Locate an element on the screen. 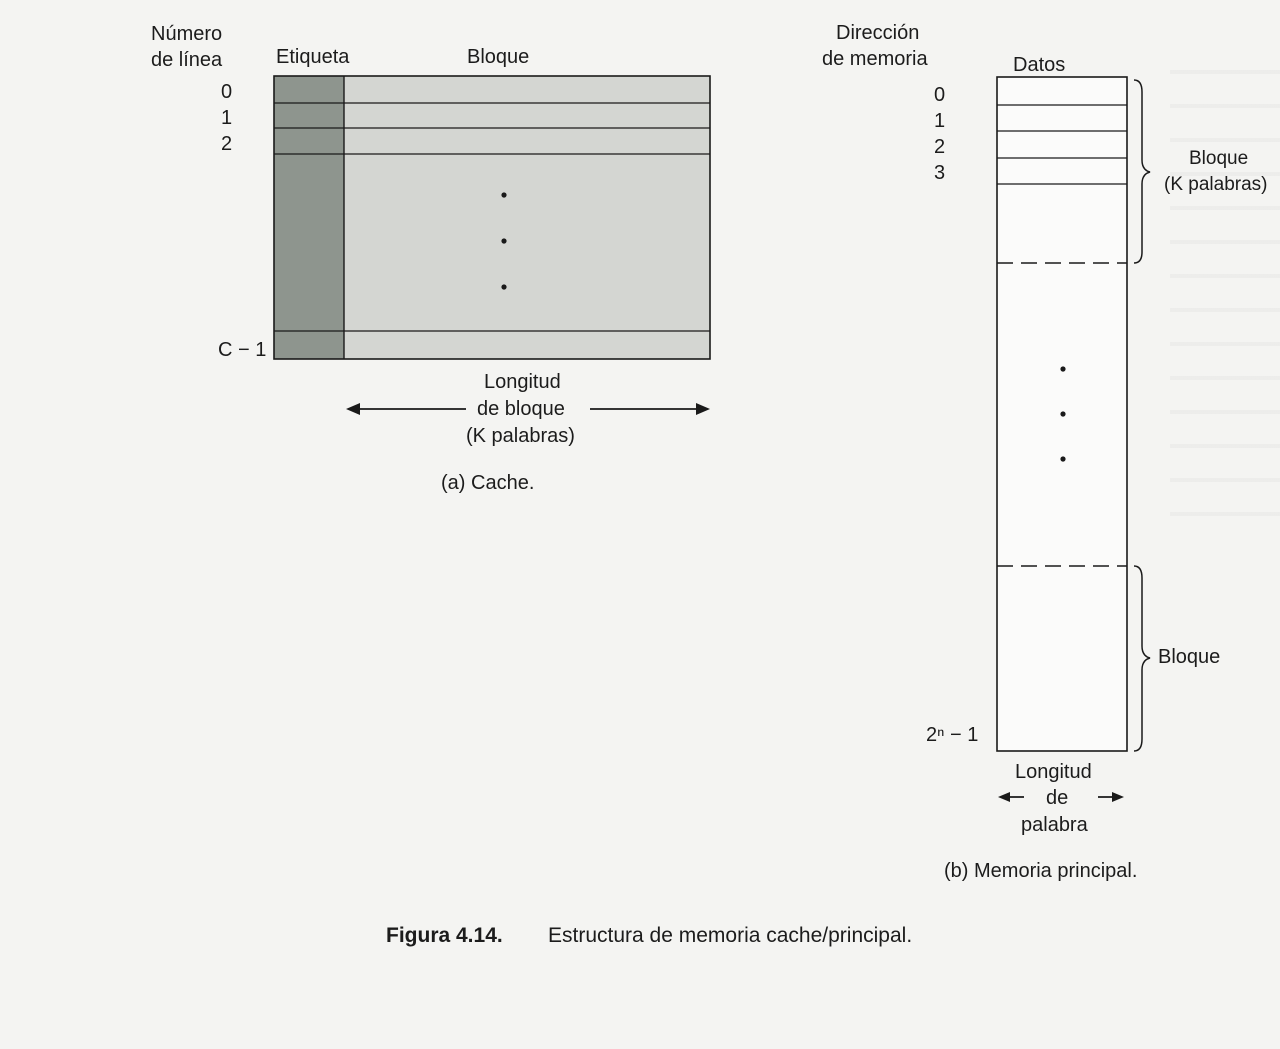 The image size is (1280, 1049). cache-block-area is located at coordinates (527, 217).